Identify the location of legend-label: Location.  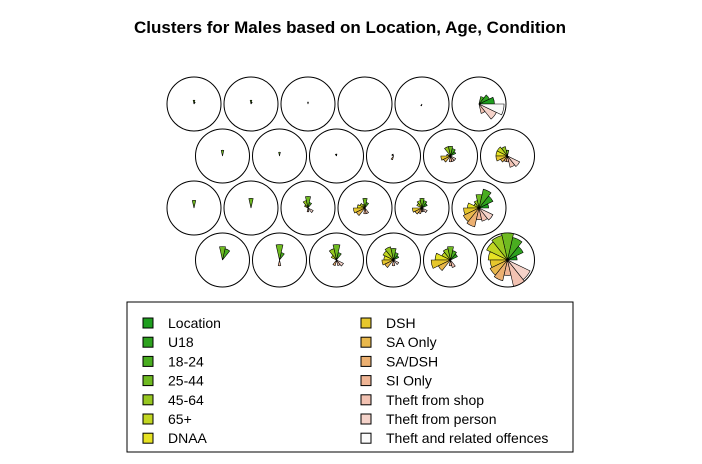
(194, 323).